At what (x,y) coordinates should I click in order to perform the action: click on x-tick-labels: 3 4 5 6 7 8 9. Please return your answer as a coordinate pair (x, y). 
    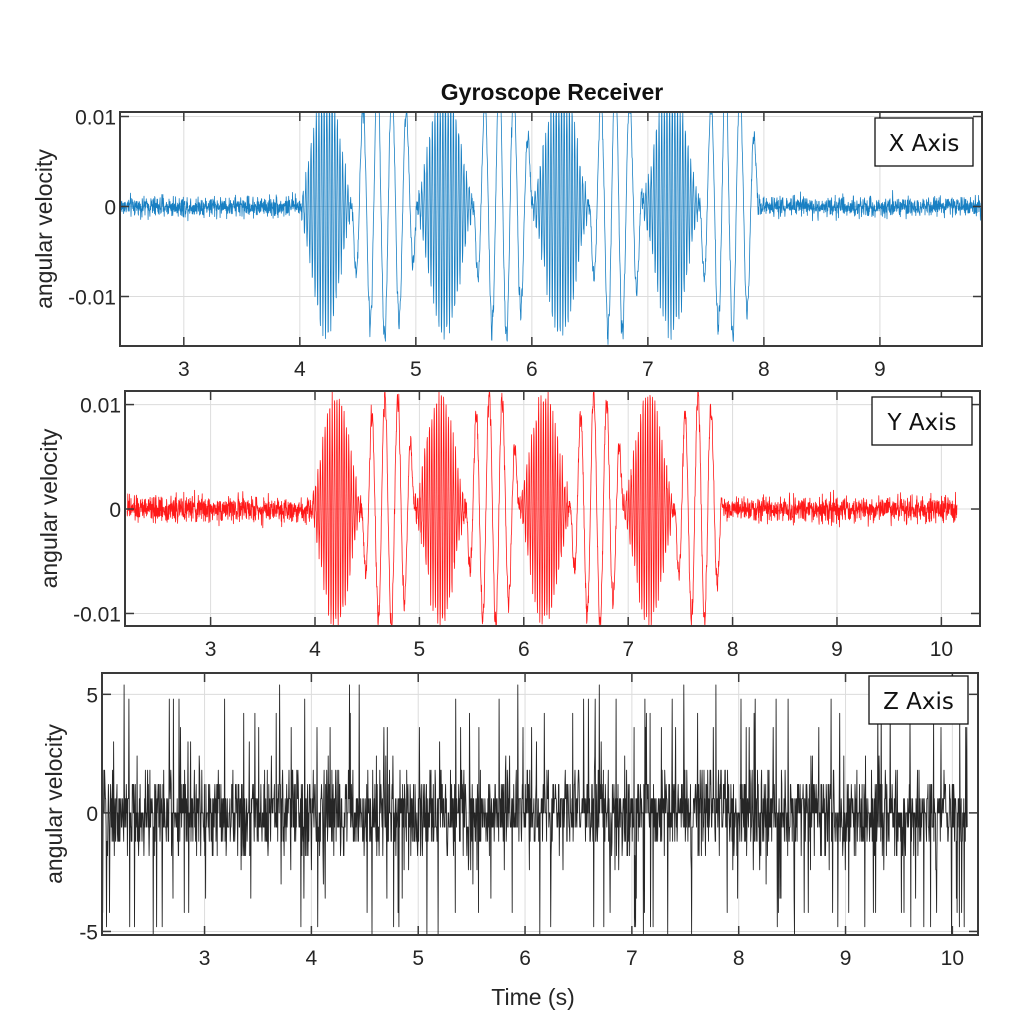
    Looking at the image, I should click on (532, 369).